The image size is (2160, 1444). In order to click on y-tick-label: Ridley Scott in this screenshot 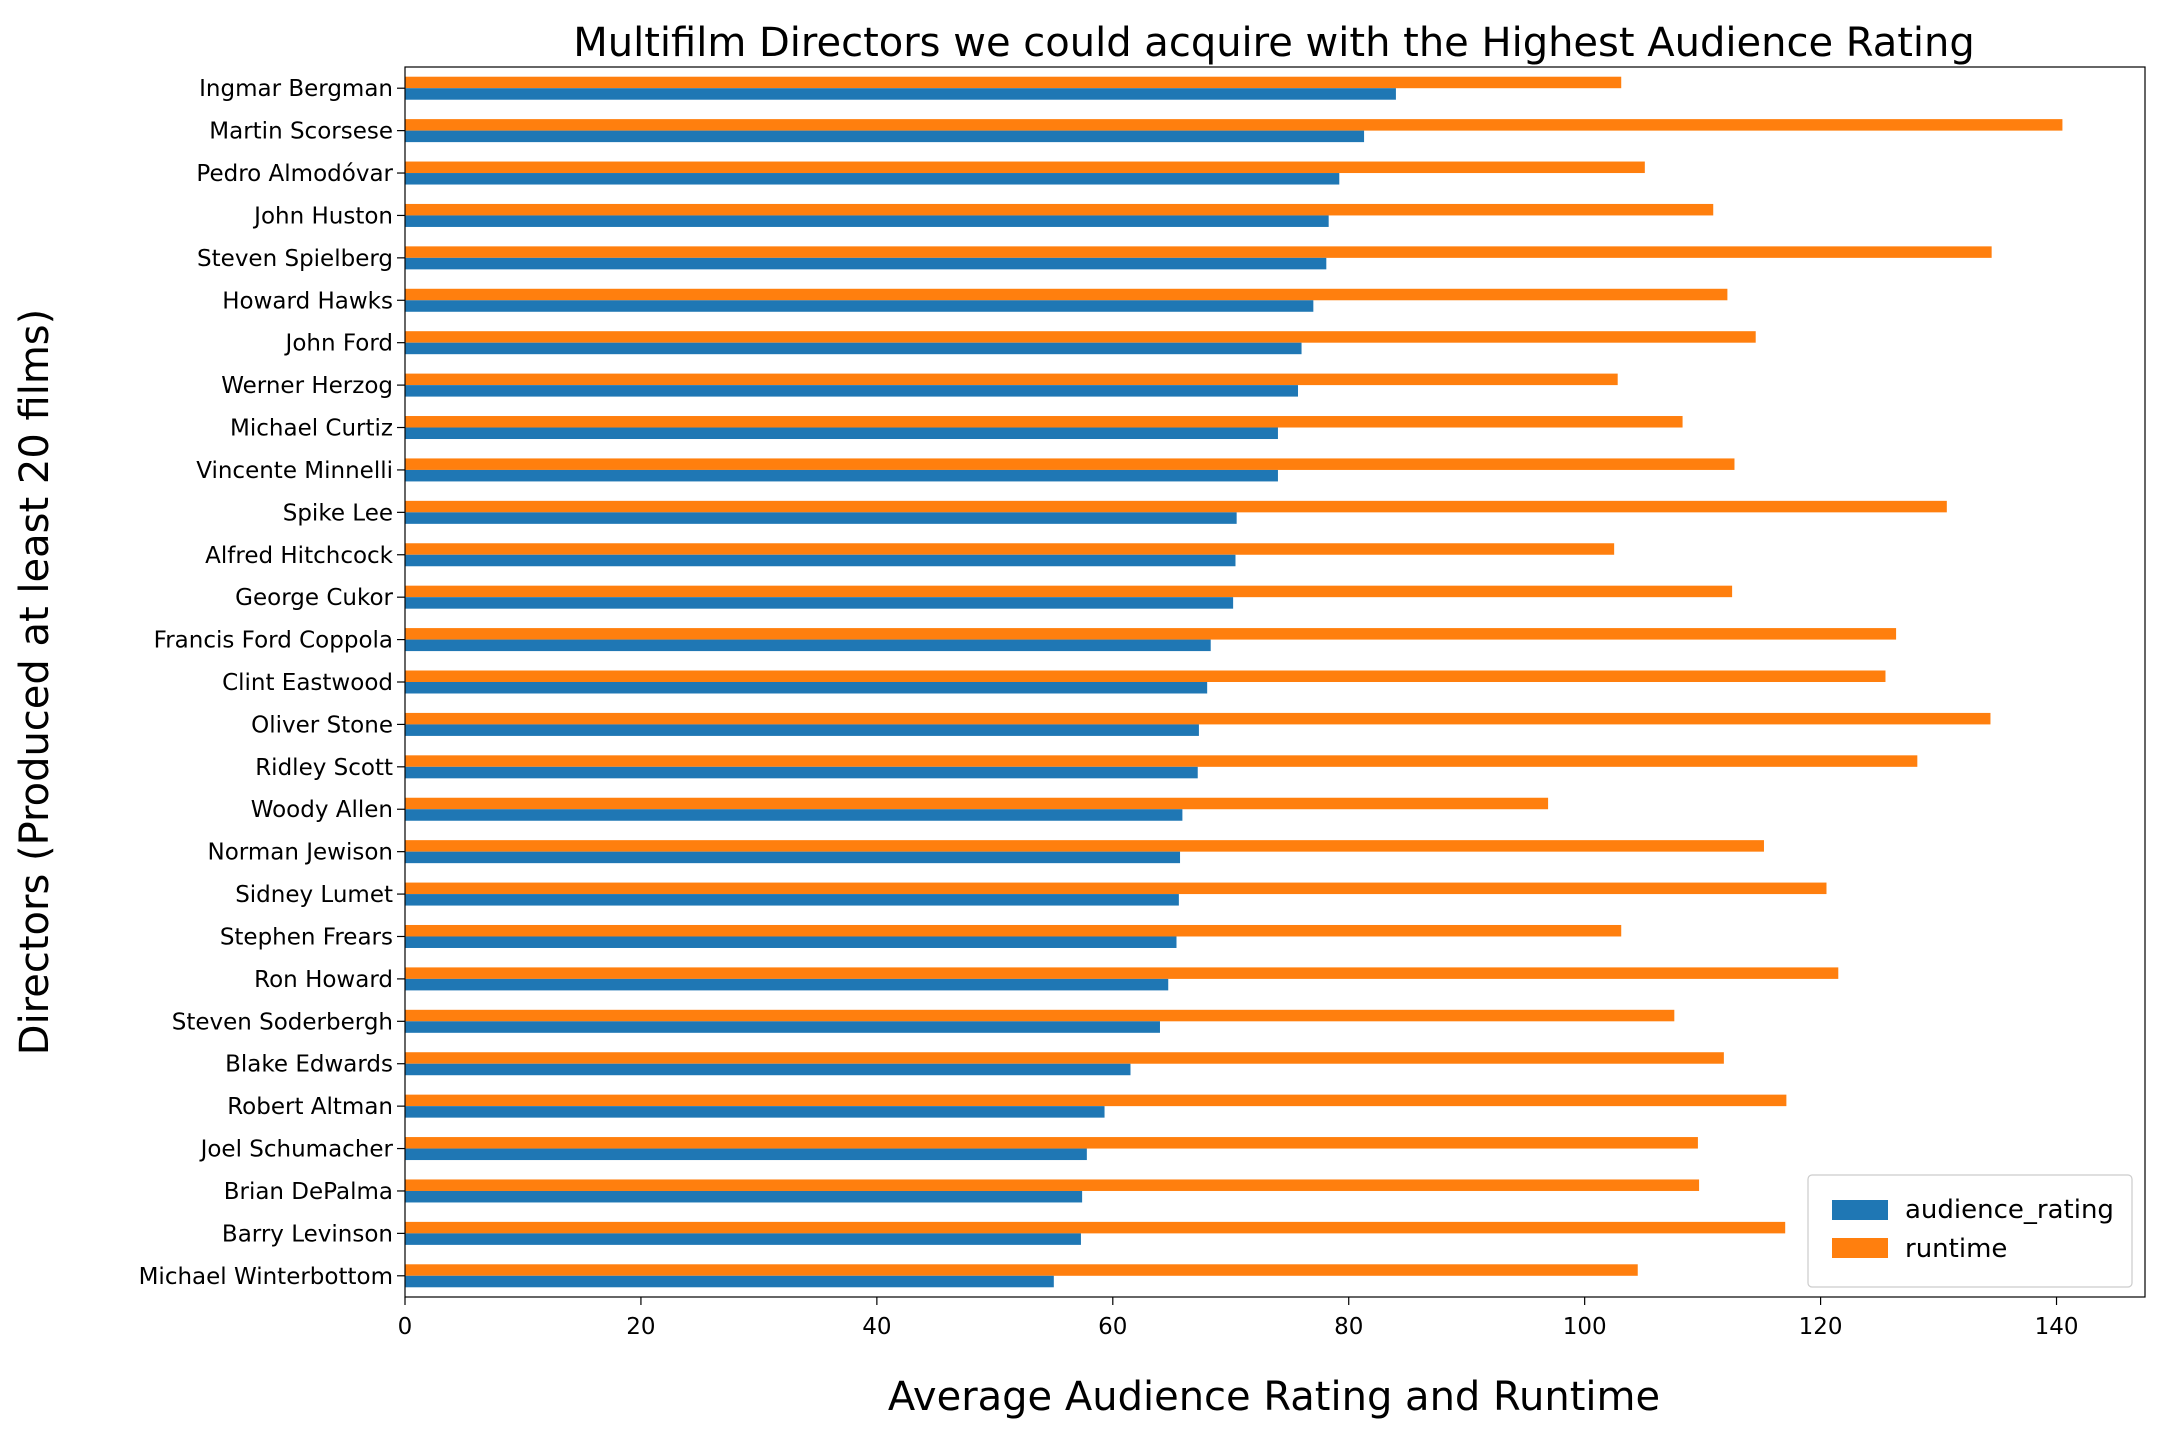, I will do `click(324, 768)`.